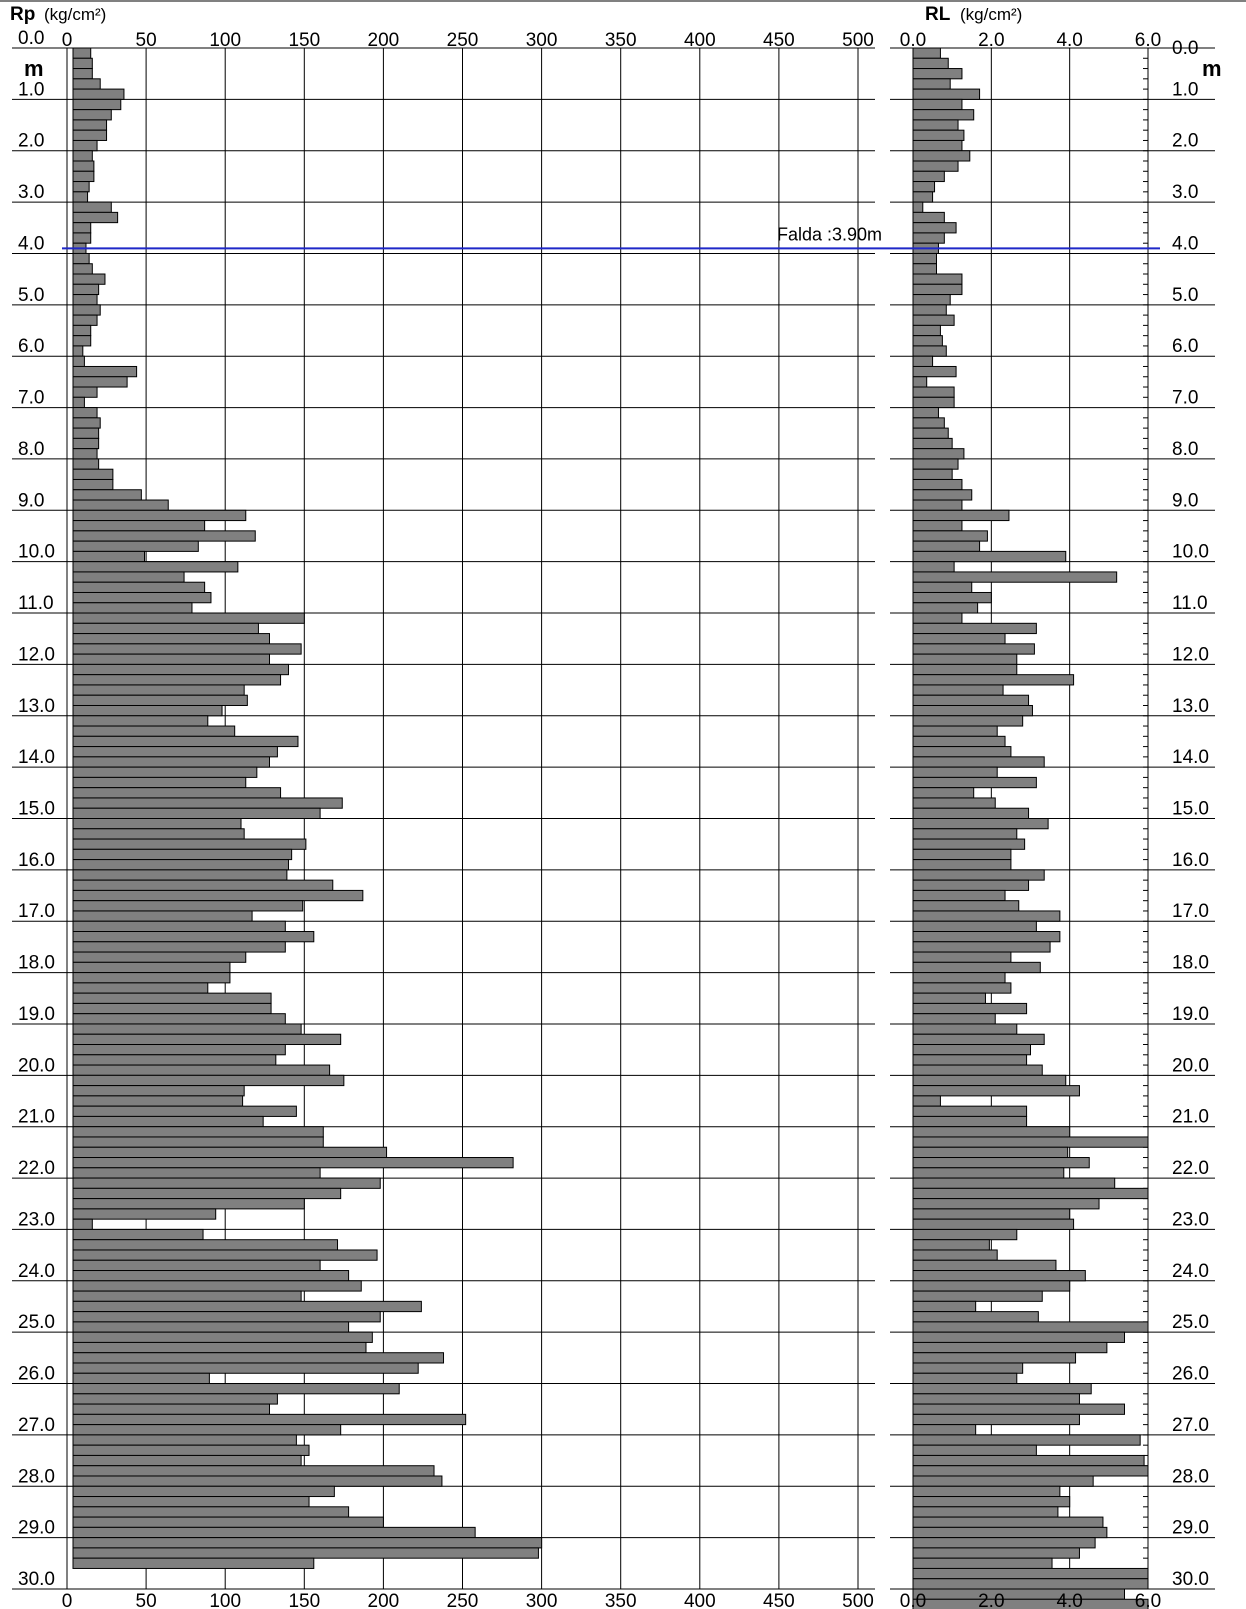  I want to click on rp-x-tick-label-bottom: 150, so click(304, 1600).